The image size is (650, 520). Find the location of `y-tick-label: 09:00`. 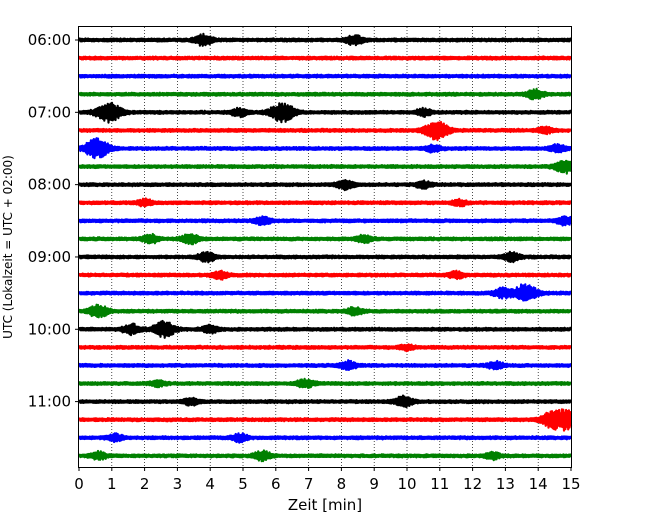

y-tick-label: 09:00 is located at coordinates (49, 257).